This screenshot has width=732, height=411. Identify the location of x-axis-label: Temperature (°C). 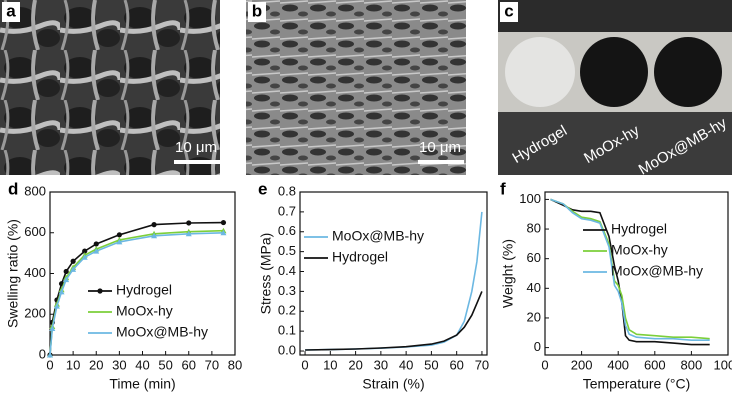
(637, 384).